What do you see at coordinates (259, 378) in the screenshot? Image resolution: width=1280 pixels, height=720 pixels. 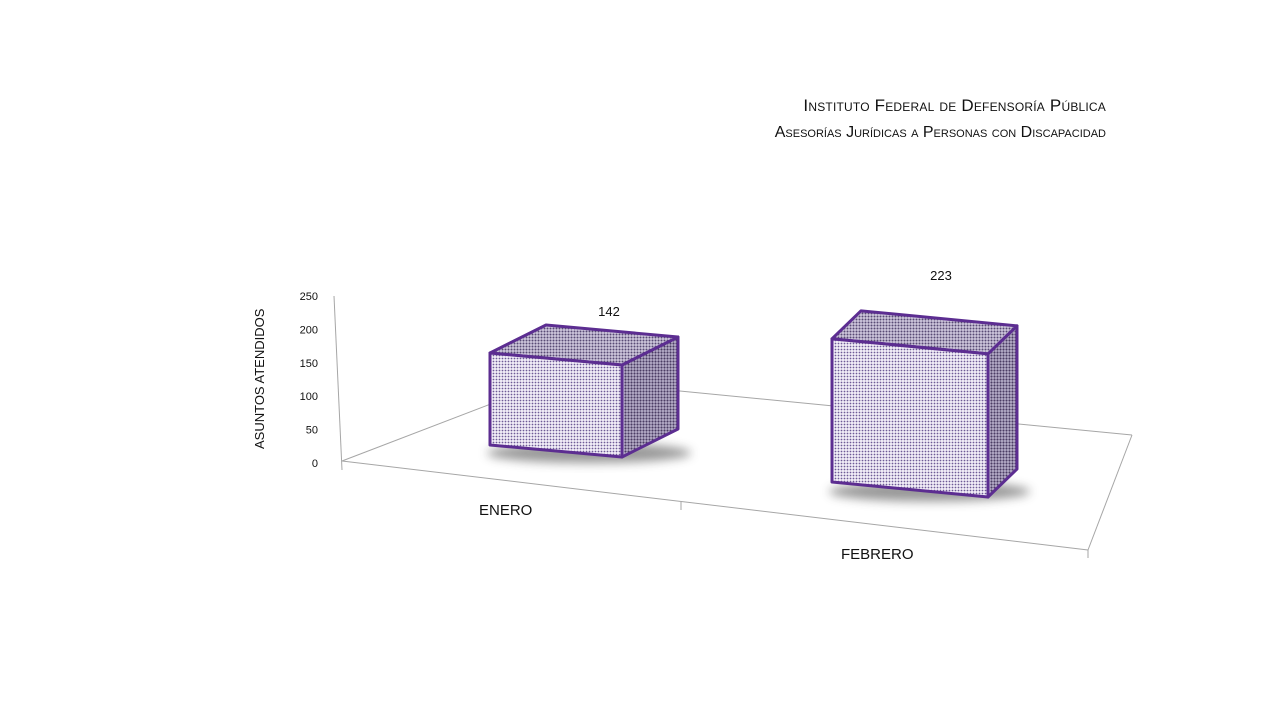 I see `y-axis-label: ASUNTOS ATENDIDOS` at bounding box center [259, 378].